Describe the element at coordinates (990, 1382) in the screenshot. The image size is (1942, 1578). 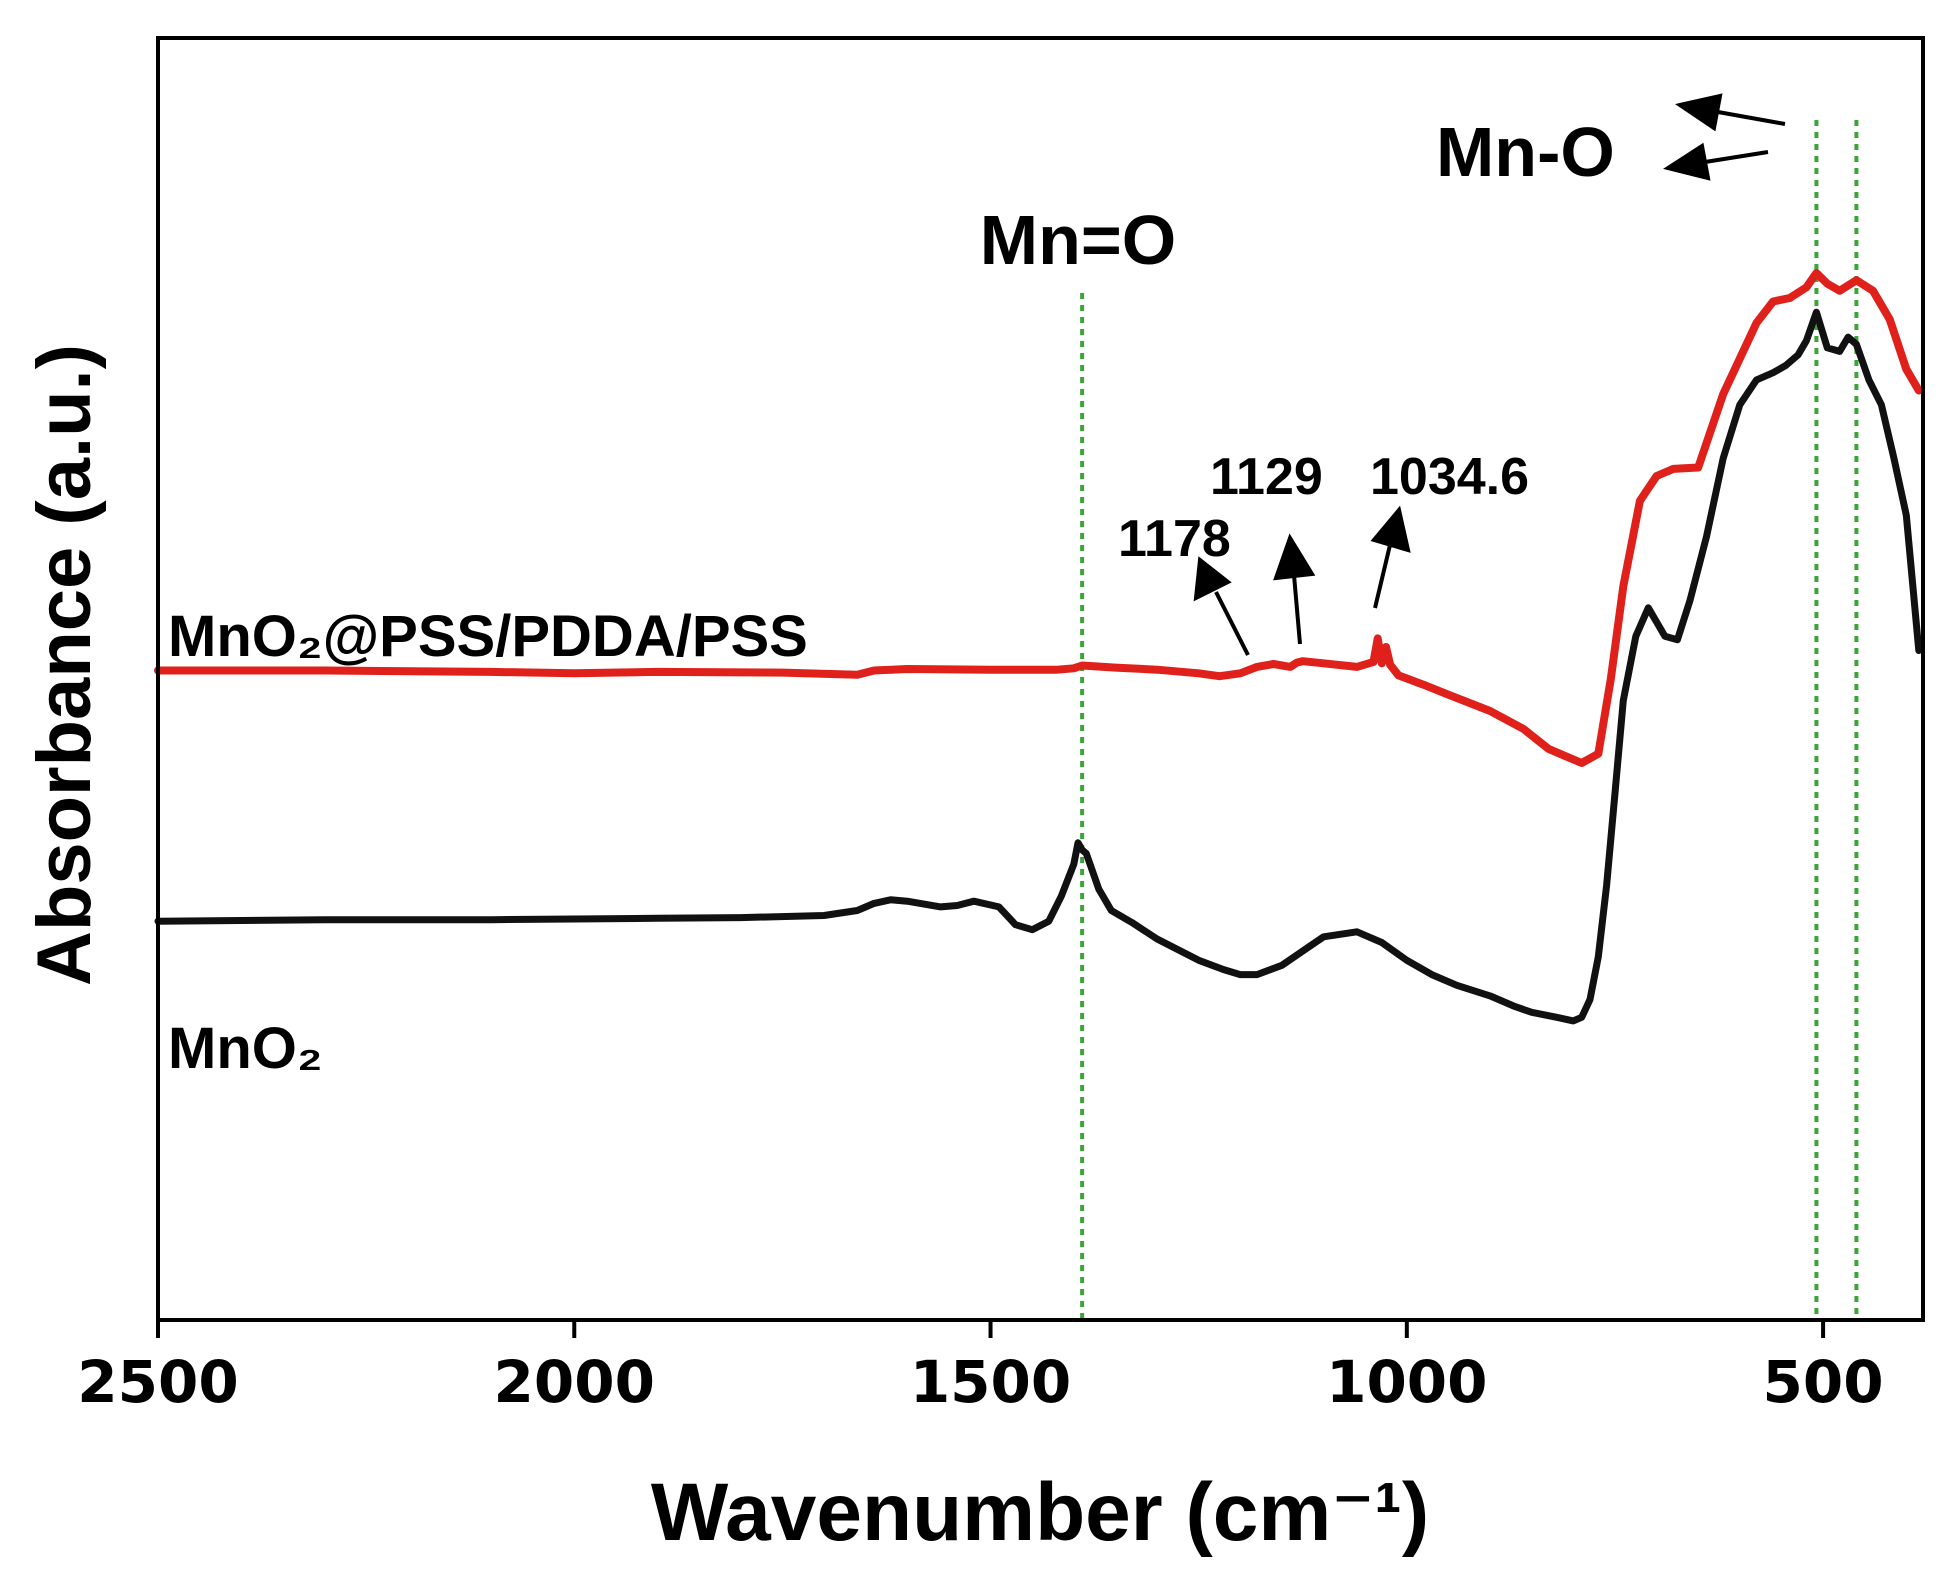
I see `x-tick-label: 1500` at that location.